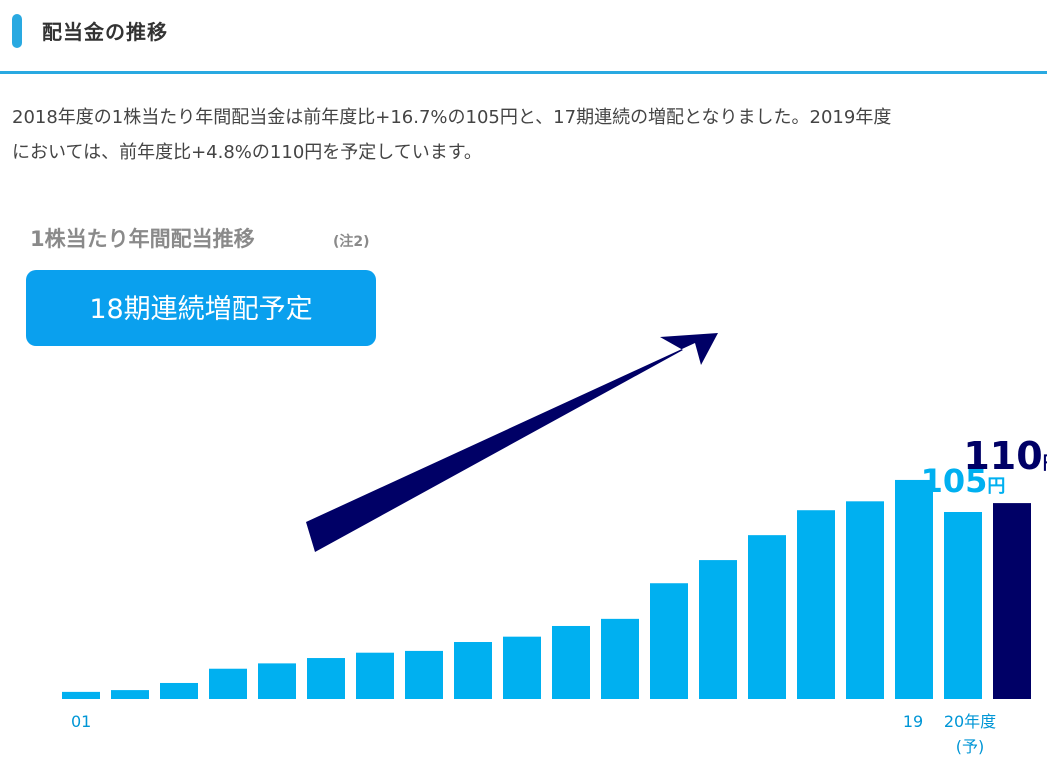 The image size is (1047, 765). I want to click on section-header: 配当金の推移, so click(523, 37).